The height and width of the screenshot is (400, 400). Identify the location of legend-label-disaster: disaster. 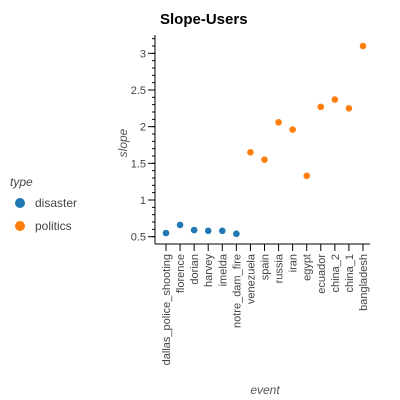
(56, 203).